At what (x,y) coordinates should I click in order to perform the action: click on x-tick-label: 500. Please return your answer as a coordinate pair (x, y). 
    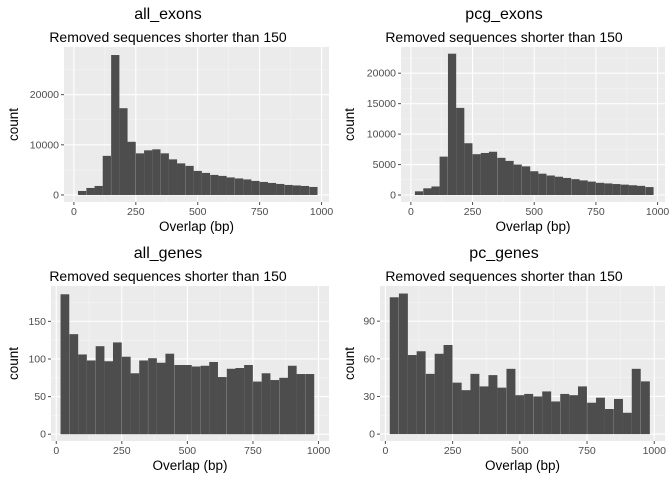
    Looking at the image, I should click on (188, 451).